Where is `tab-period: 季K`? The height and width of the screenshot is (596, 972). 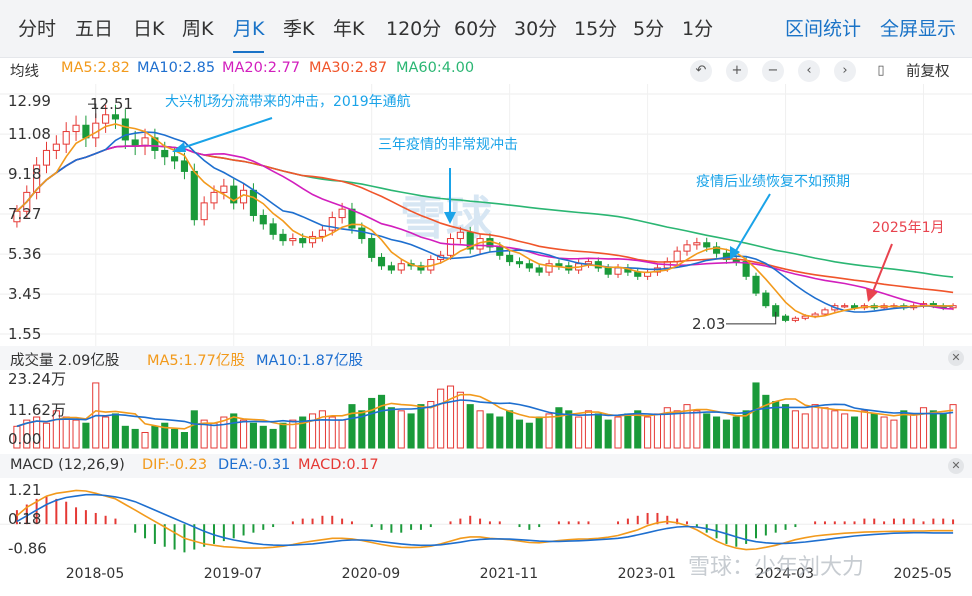
tab-period: 季K is located at coordinates (299, 29).